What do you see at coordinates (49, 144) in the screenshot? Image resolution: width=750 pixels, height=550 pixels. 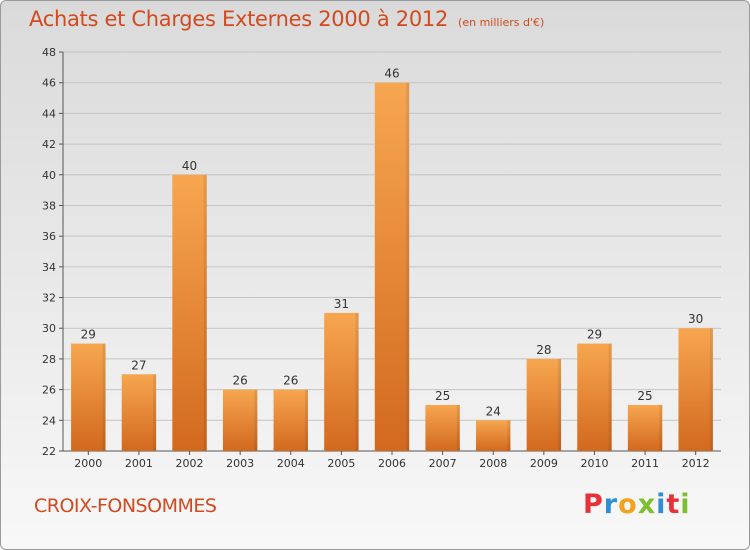 I see `y-tick-label: 42` at bounding box center [49, 144].